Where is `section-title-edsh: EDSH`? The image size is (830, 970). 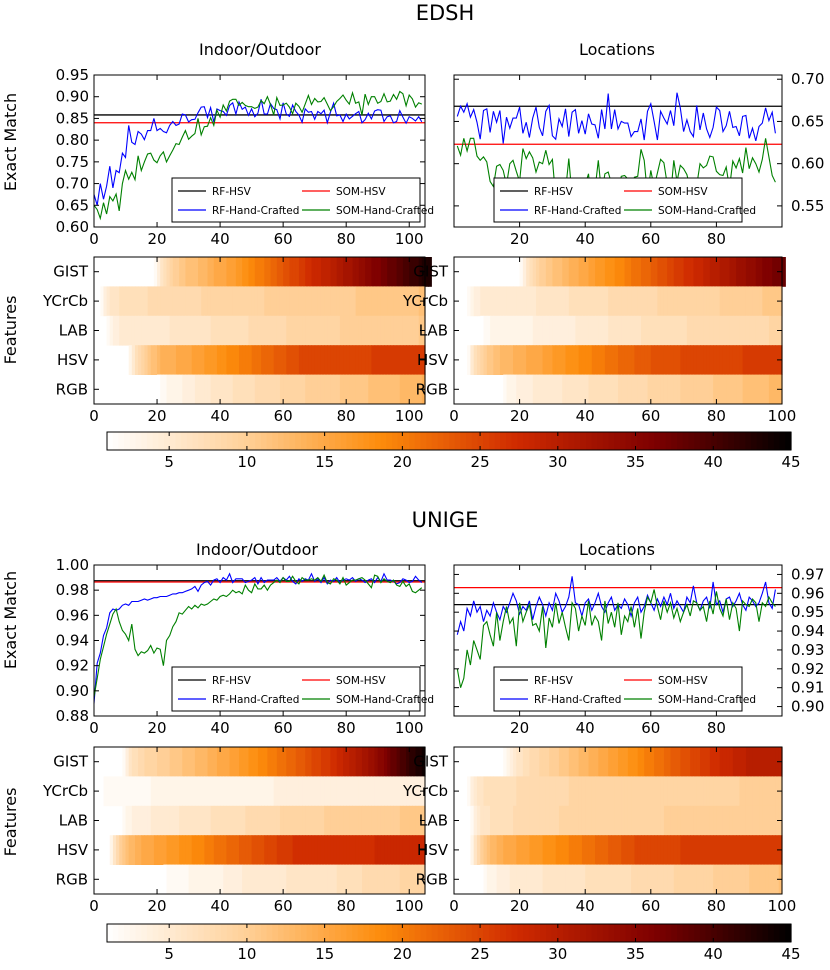
section-title-edsh: EDSH is located at coordinates (445, 13).